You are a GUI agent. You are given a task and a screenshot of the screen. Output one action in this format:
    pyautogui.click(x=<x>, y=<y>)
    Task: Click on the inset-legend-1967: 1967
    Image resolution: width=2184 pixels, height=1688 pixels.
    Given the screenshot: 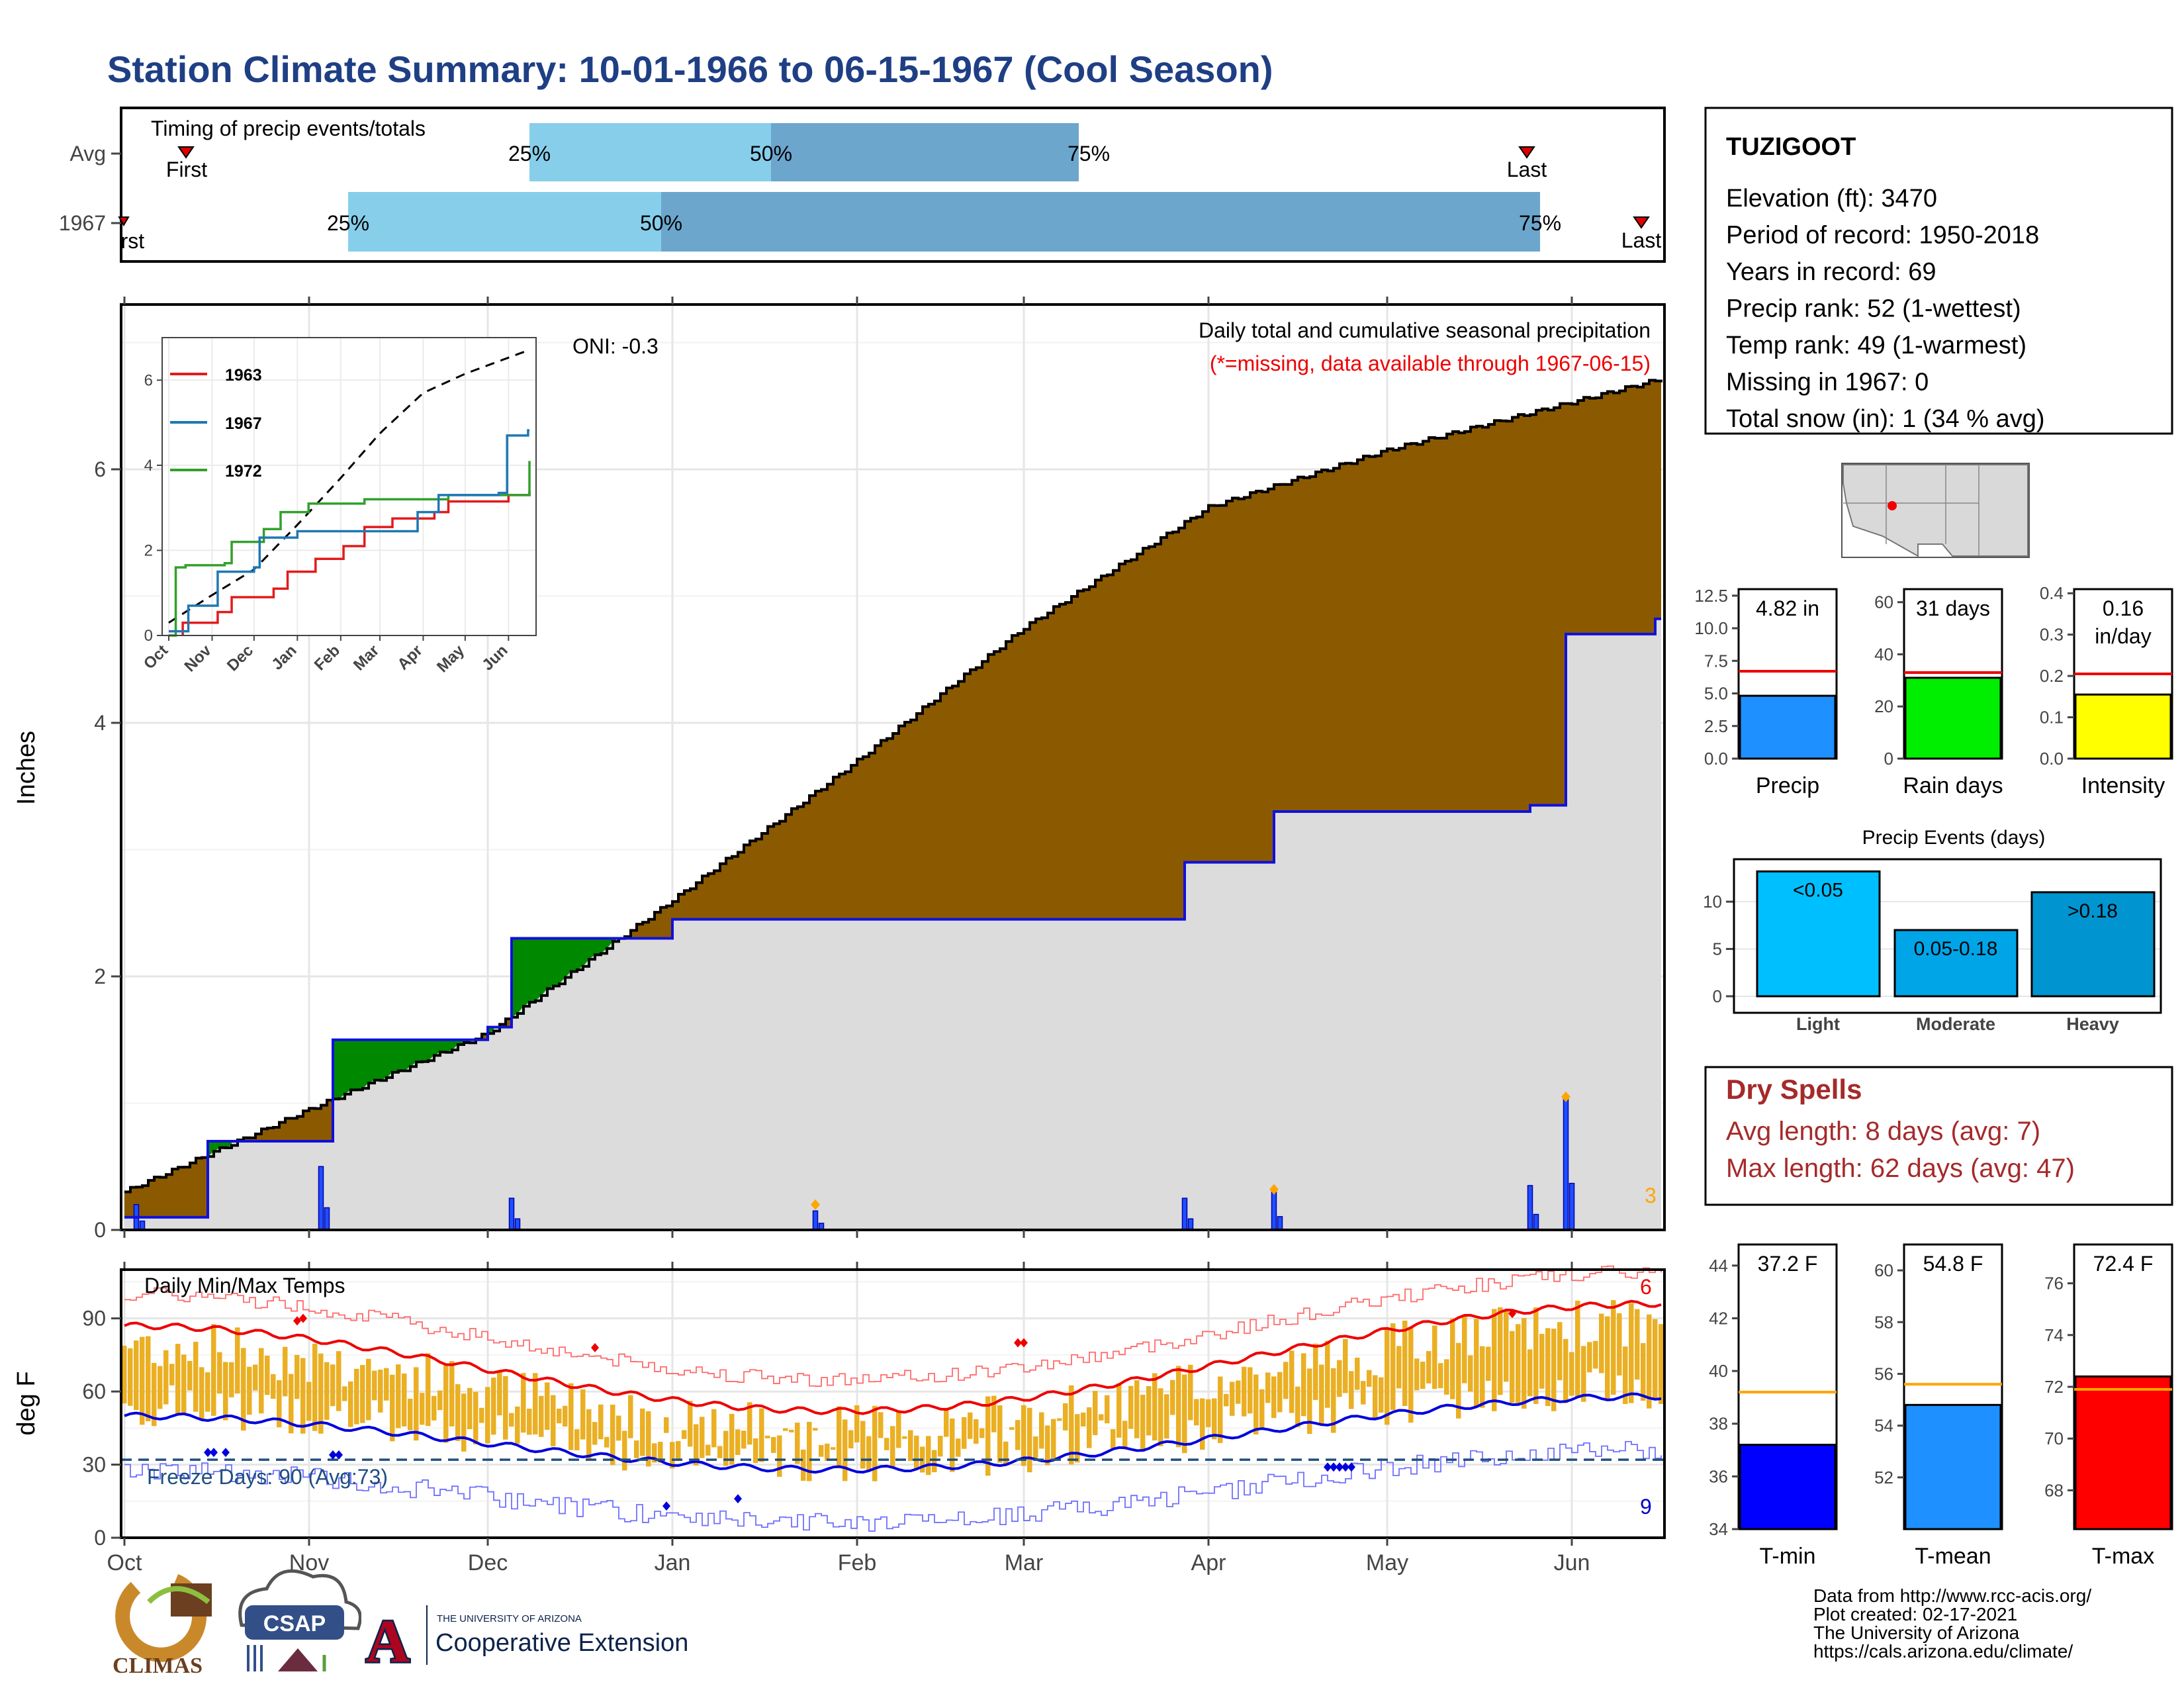 What is the action you would take?
    pyautogui.click(x=244, y=423)
    